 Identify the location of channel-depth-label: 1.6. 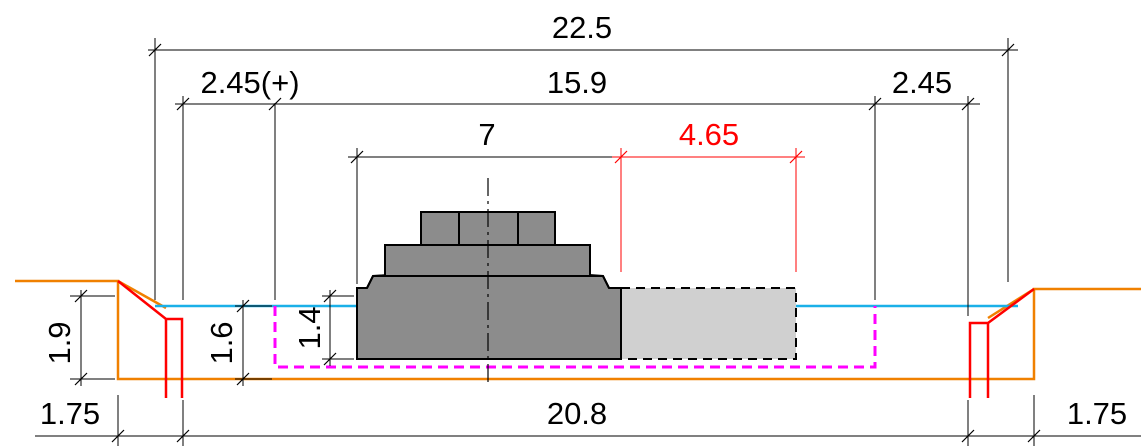
(221, 342).